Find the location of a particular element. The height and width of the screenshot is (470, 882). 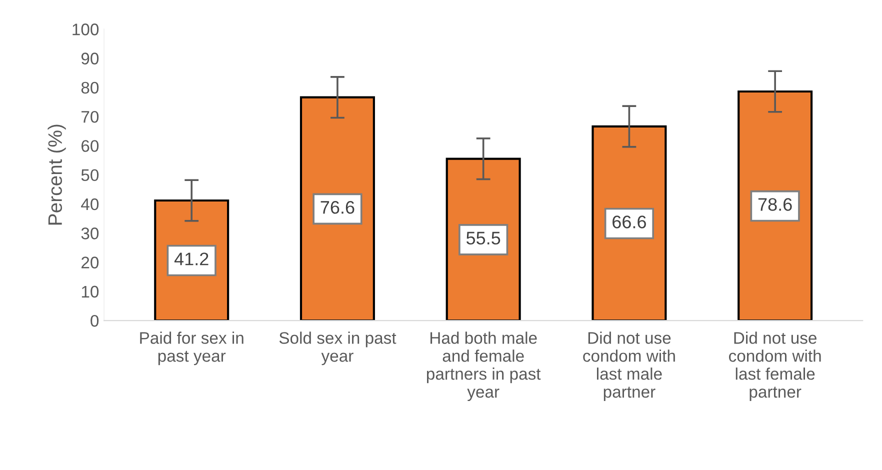

bar is located at coordinates (629, 223).